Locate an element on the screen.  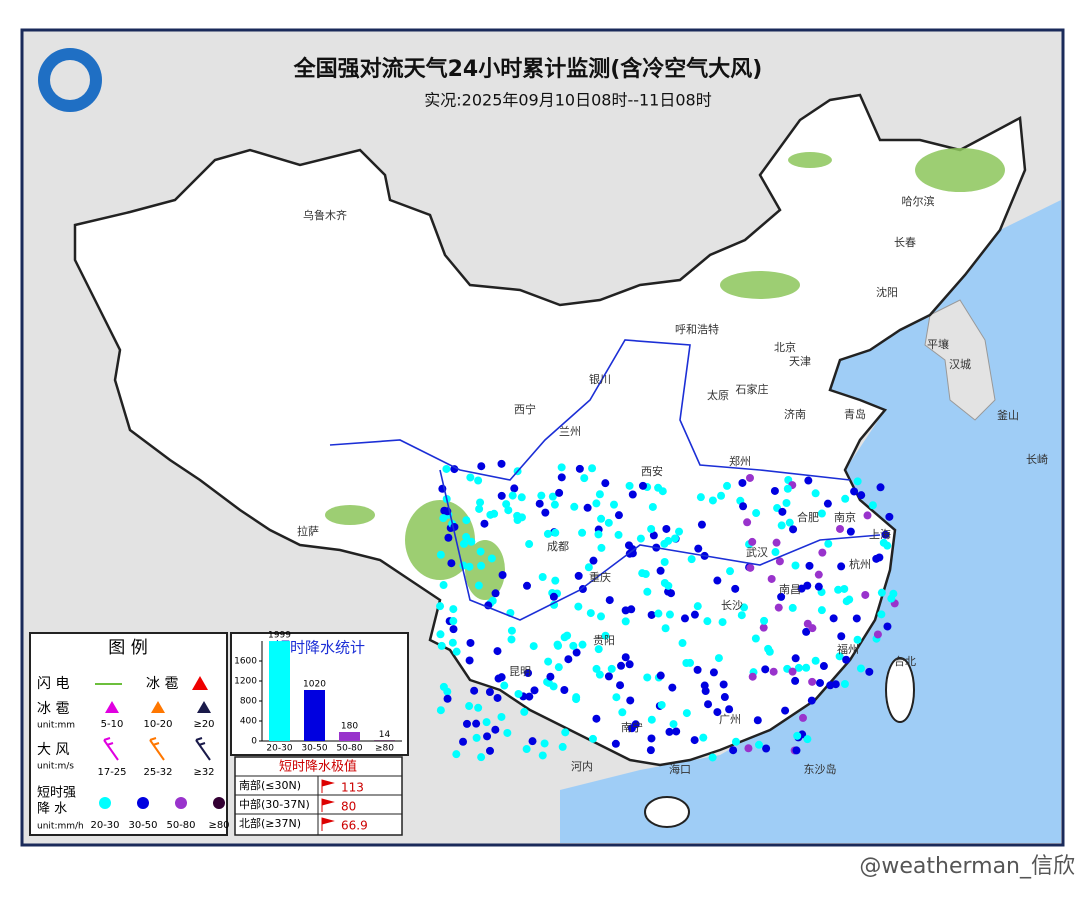
extreme-value: 80 is located at coordinates (348, 807).